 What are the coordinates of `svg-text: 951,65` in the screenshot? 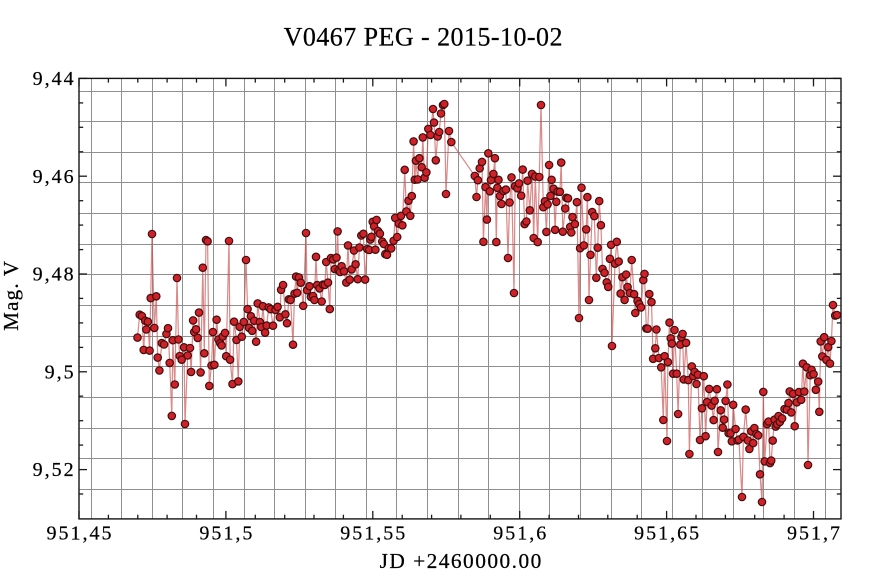 It's located at (667, 533).